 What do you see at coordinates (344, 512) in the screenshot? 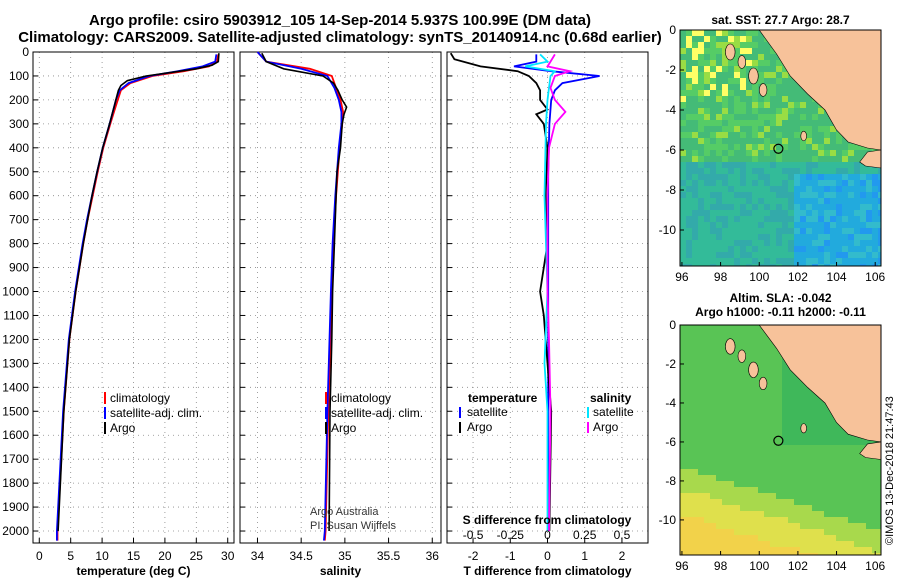
I see `annotation-text: Argo Australia` at bounding box center [344, 512].